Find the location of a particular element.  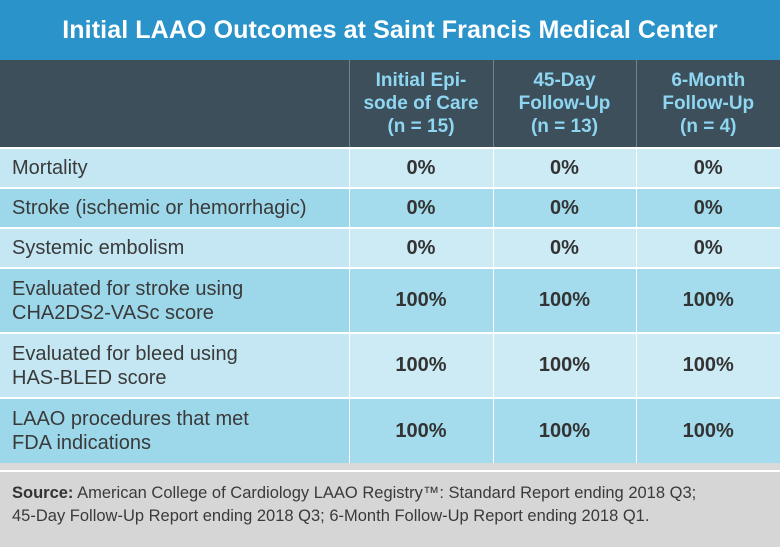

row-label: Stroke (ischemic or hemorrhagic) is located at coordinates (174, 207).